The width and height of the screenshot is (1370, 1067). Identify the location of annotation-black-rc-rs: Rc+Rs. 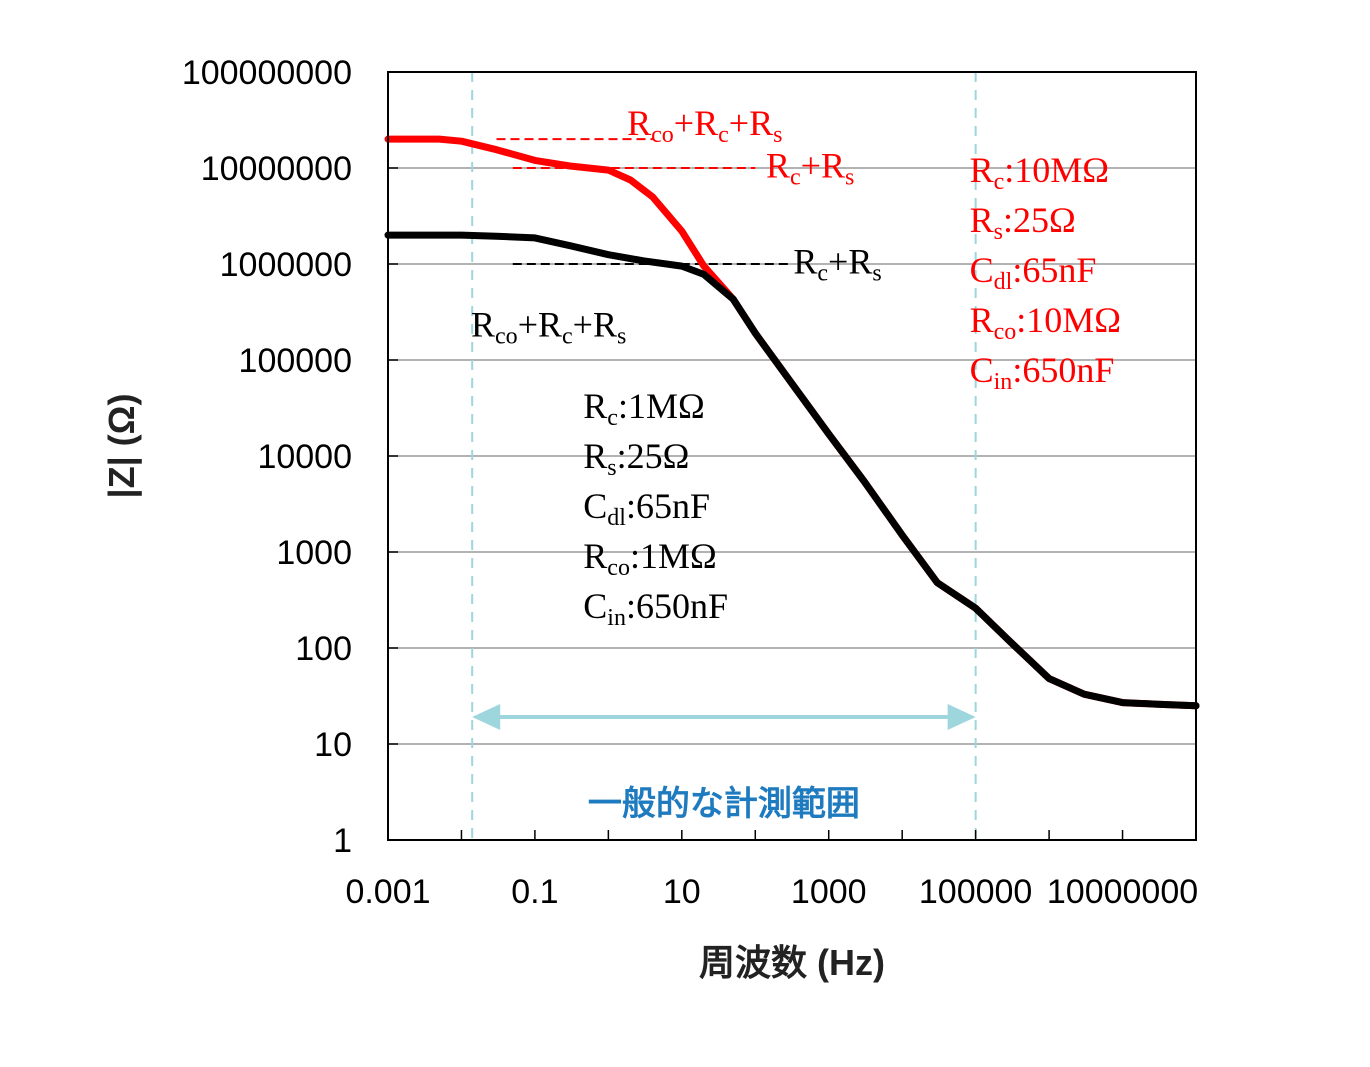
(837, 263).